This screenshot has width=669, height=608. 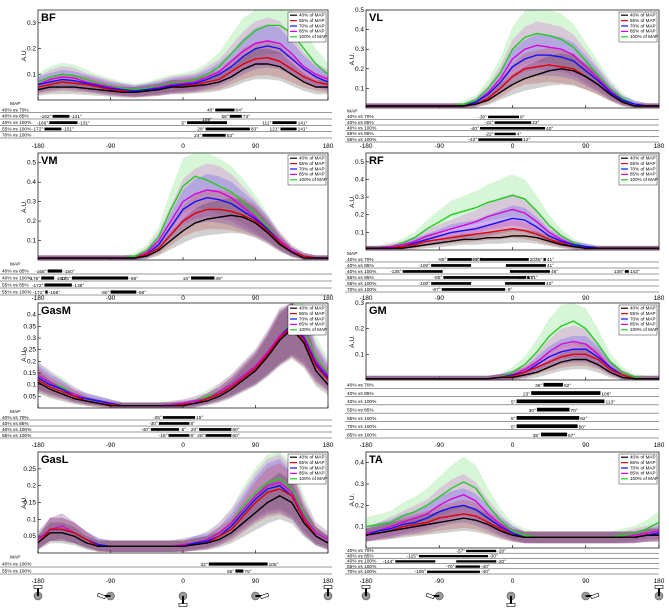 What do you see at coordinates (55, 460) in the screenshot?
I see `panel-title: GasL` at bounding box center [55, 460].